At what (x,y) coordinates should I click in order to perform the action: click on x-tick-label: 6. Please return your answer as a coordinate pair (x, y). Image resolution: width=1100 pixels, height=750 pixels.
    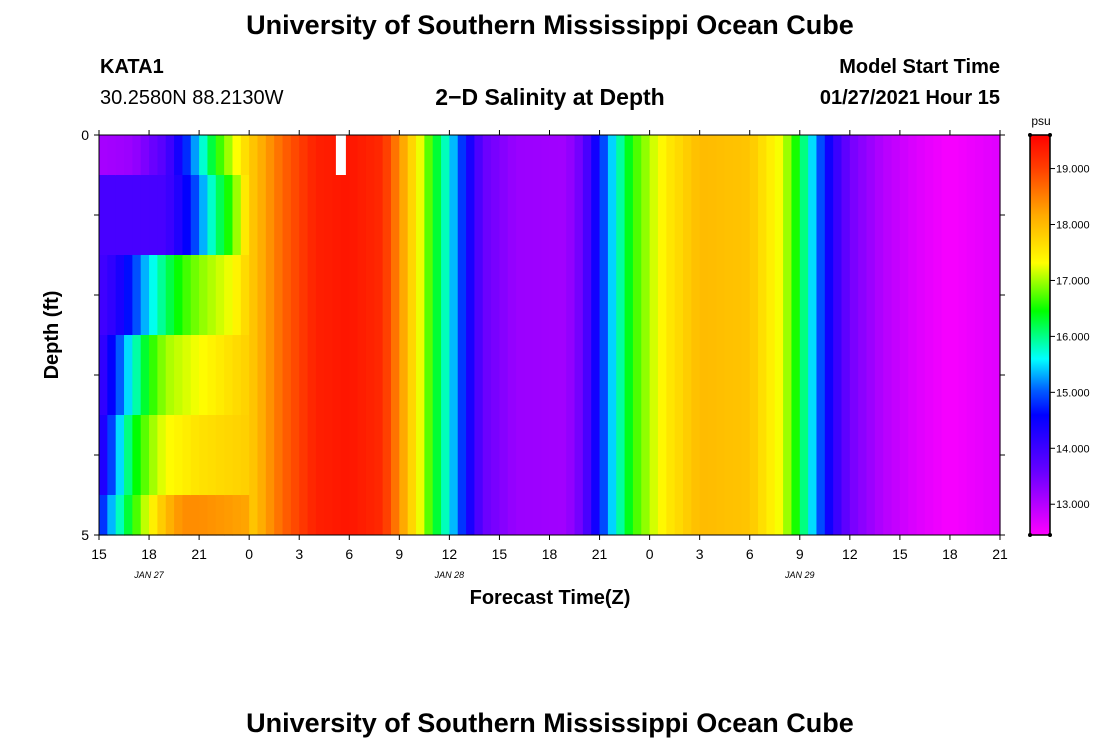
    Looking at the image, I should click on (349, 554).